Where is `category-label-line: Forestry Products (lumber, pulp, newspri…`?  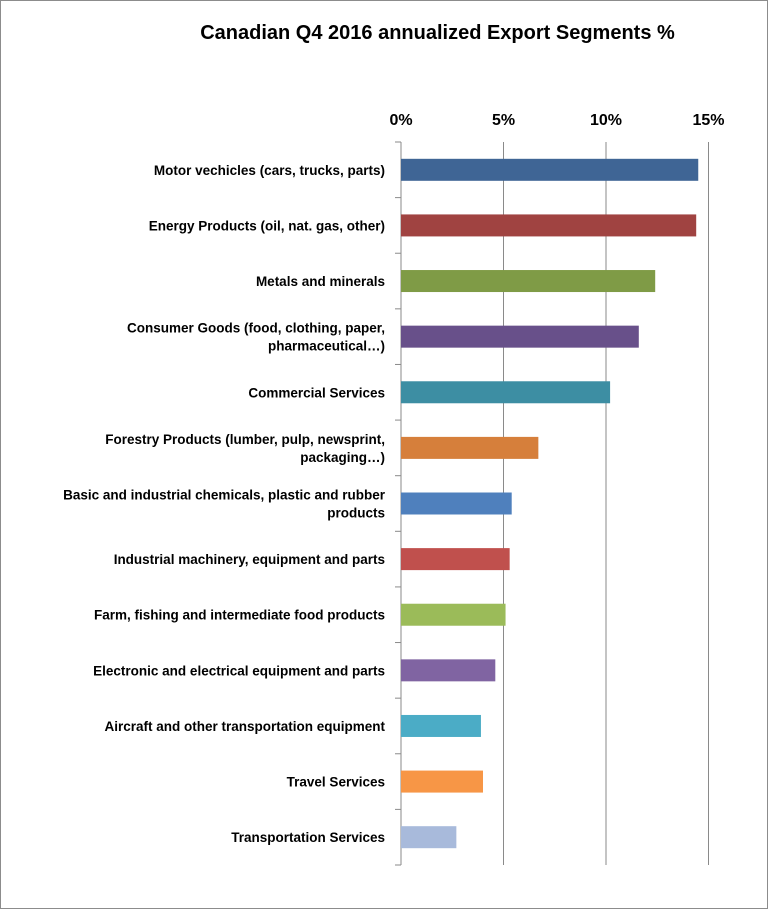
category-label-line: Forestry Products (lumber, pulp, newspri… is located at coordinates (245, 439).